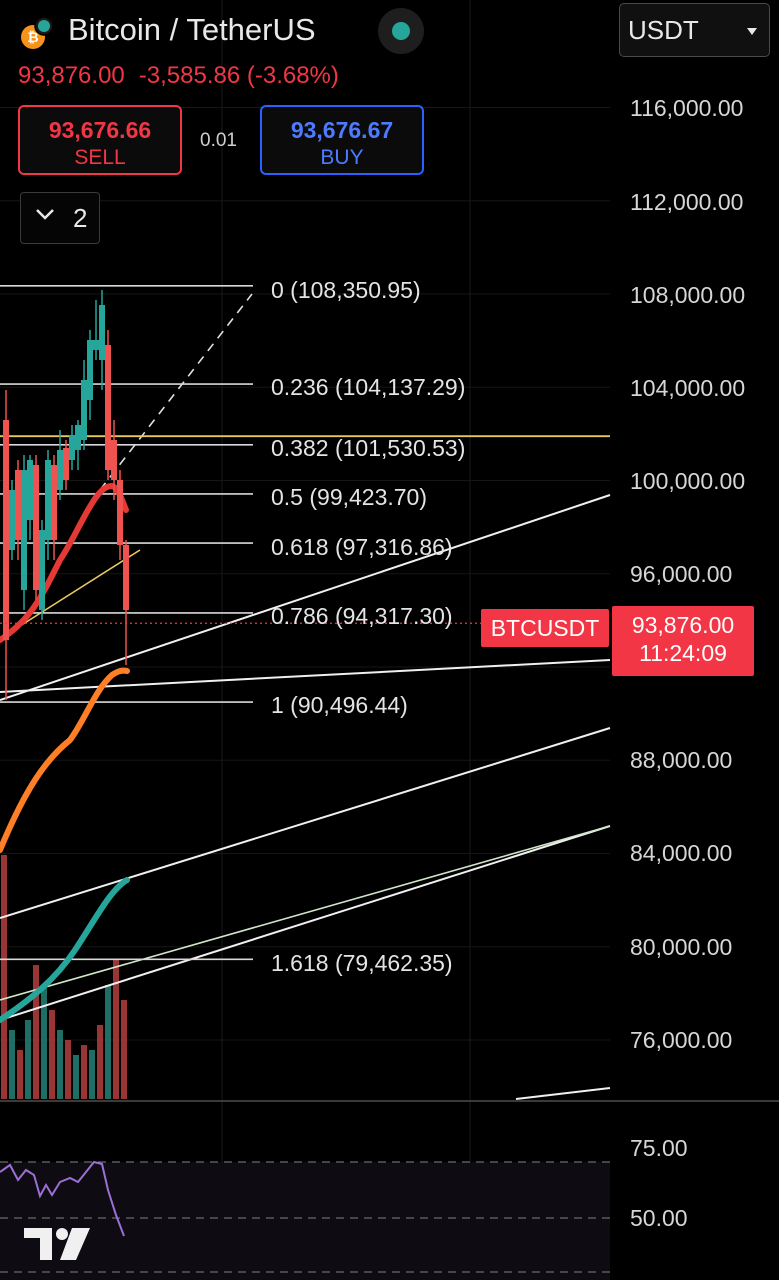 The image size is (779, 1280). What do you see at coordinates (80, 218) in the screenshot?
I see `indicators-count: 2` at bounding box center [80, 218].